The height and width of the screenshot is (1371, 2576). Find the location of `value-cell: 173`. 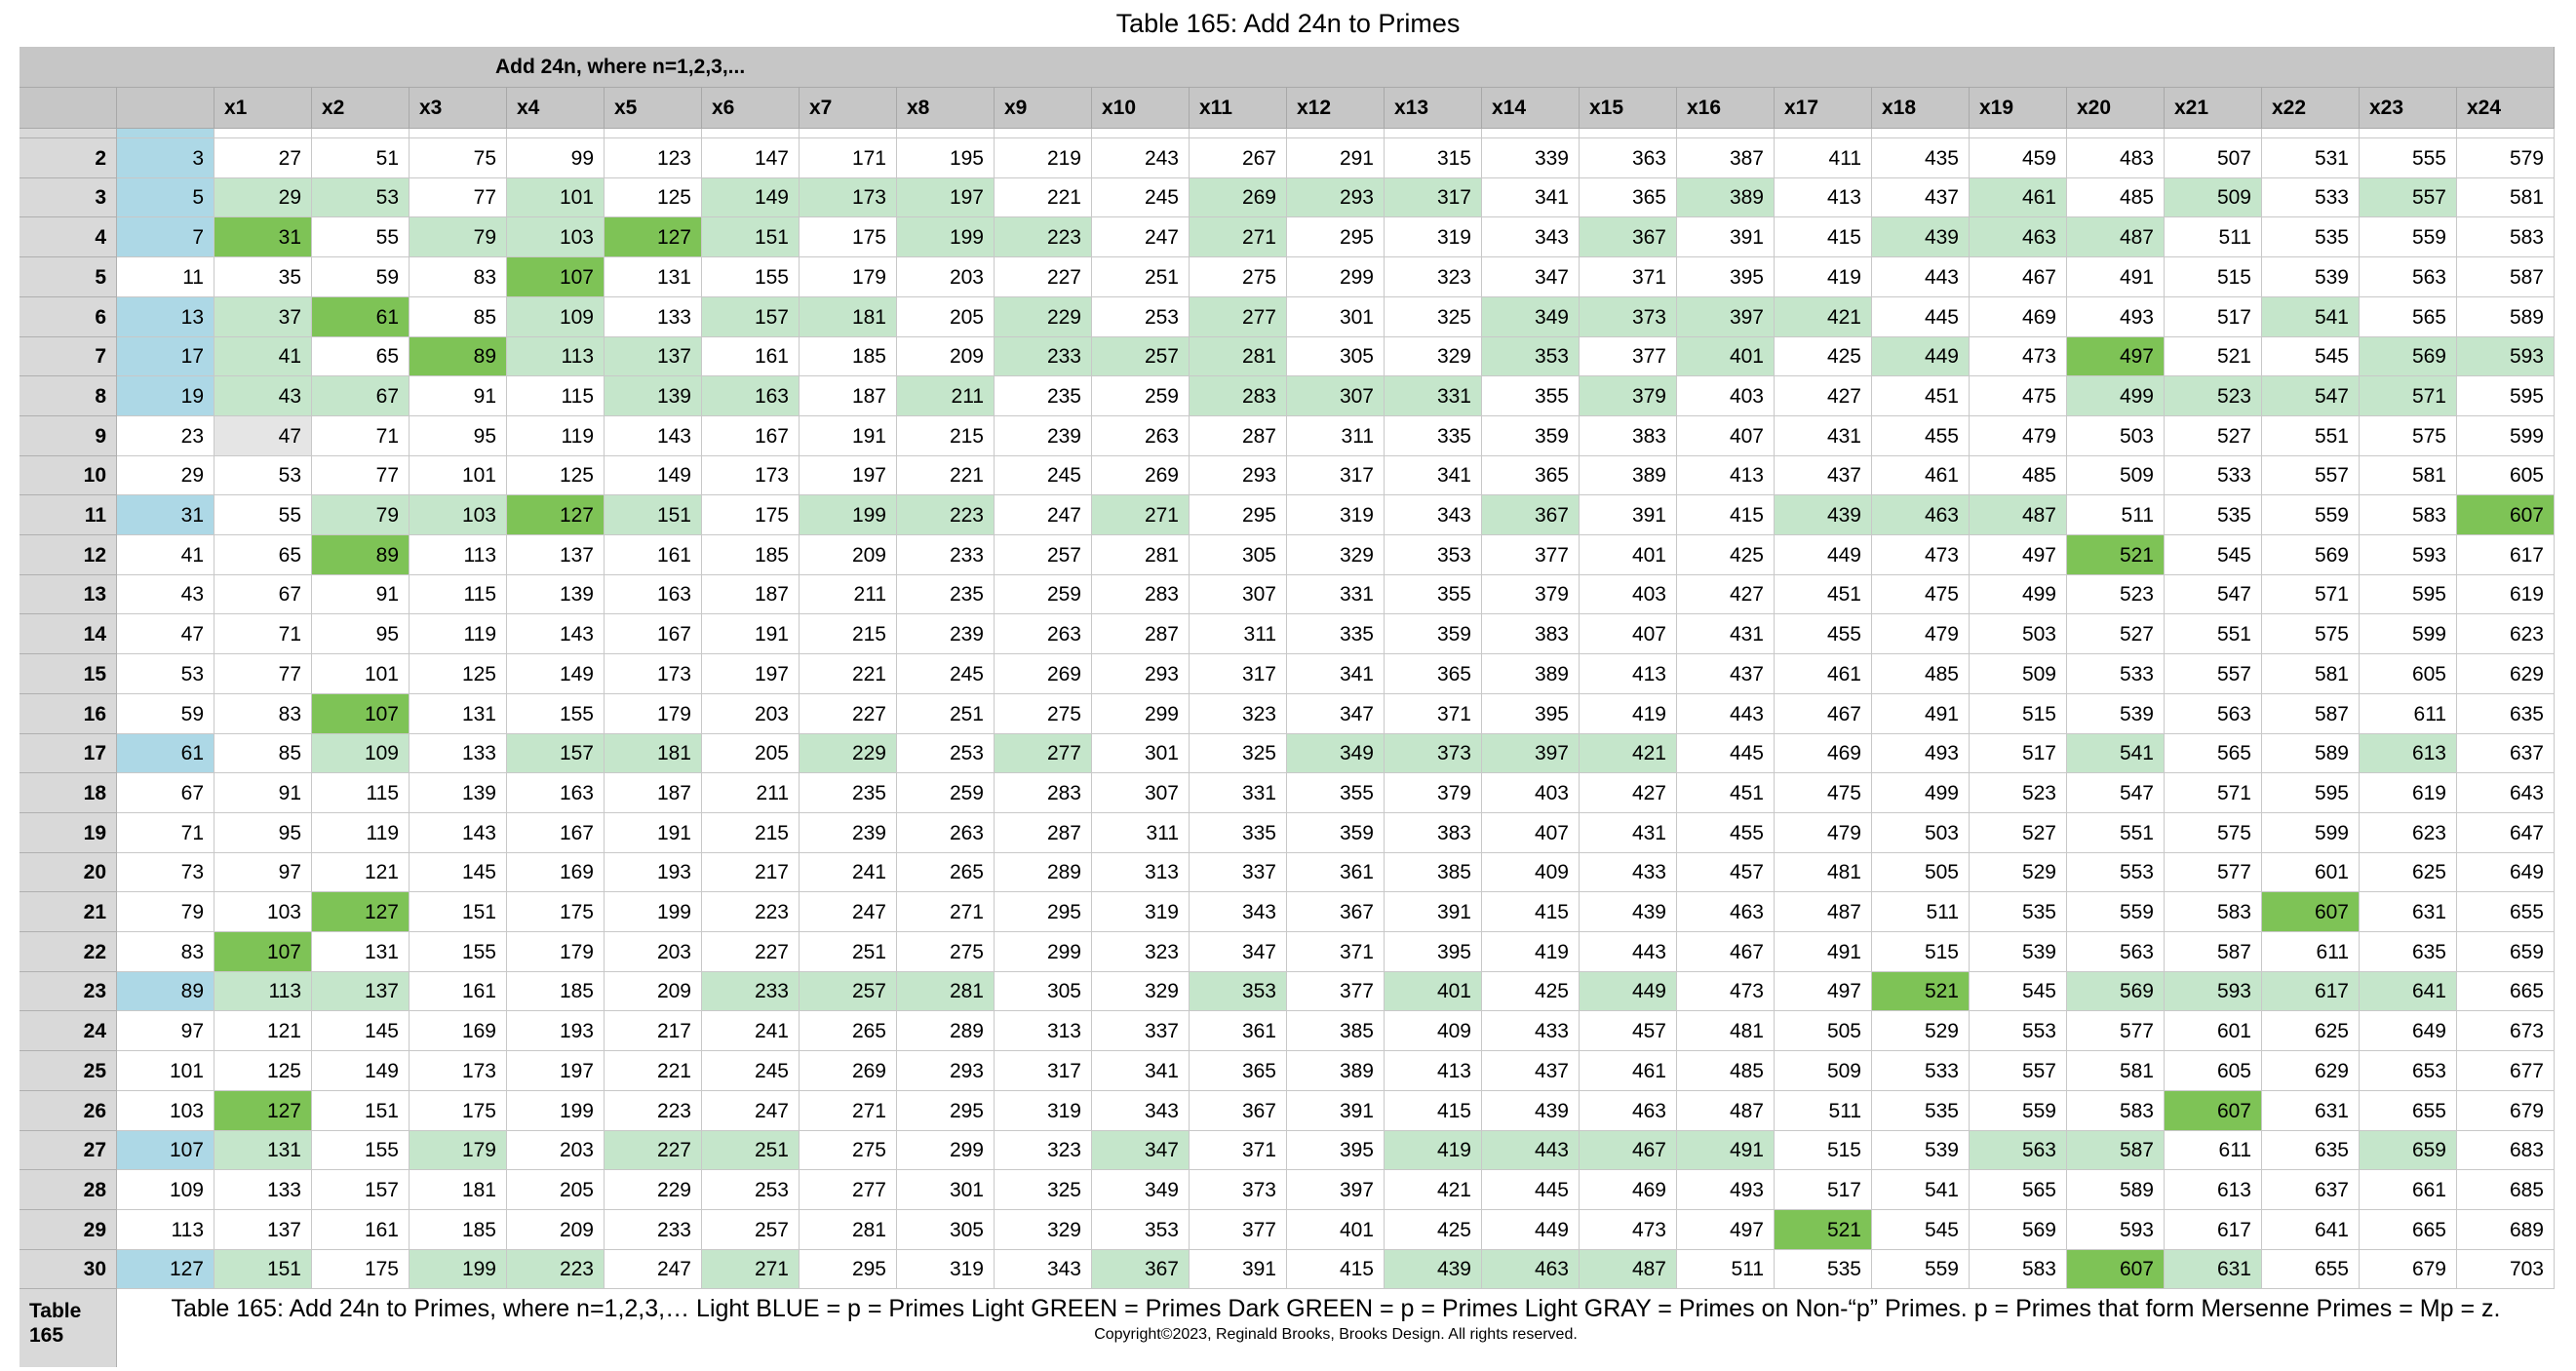

value-cell: 173 is located at coordinates (751, 475).